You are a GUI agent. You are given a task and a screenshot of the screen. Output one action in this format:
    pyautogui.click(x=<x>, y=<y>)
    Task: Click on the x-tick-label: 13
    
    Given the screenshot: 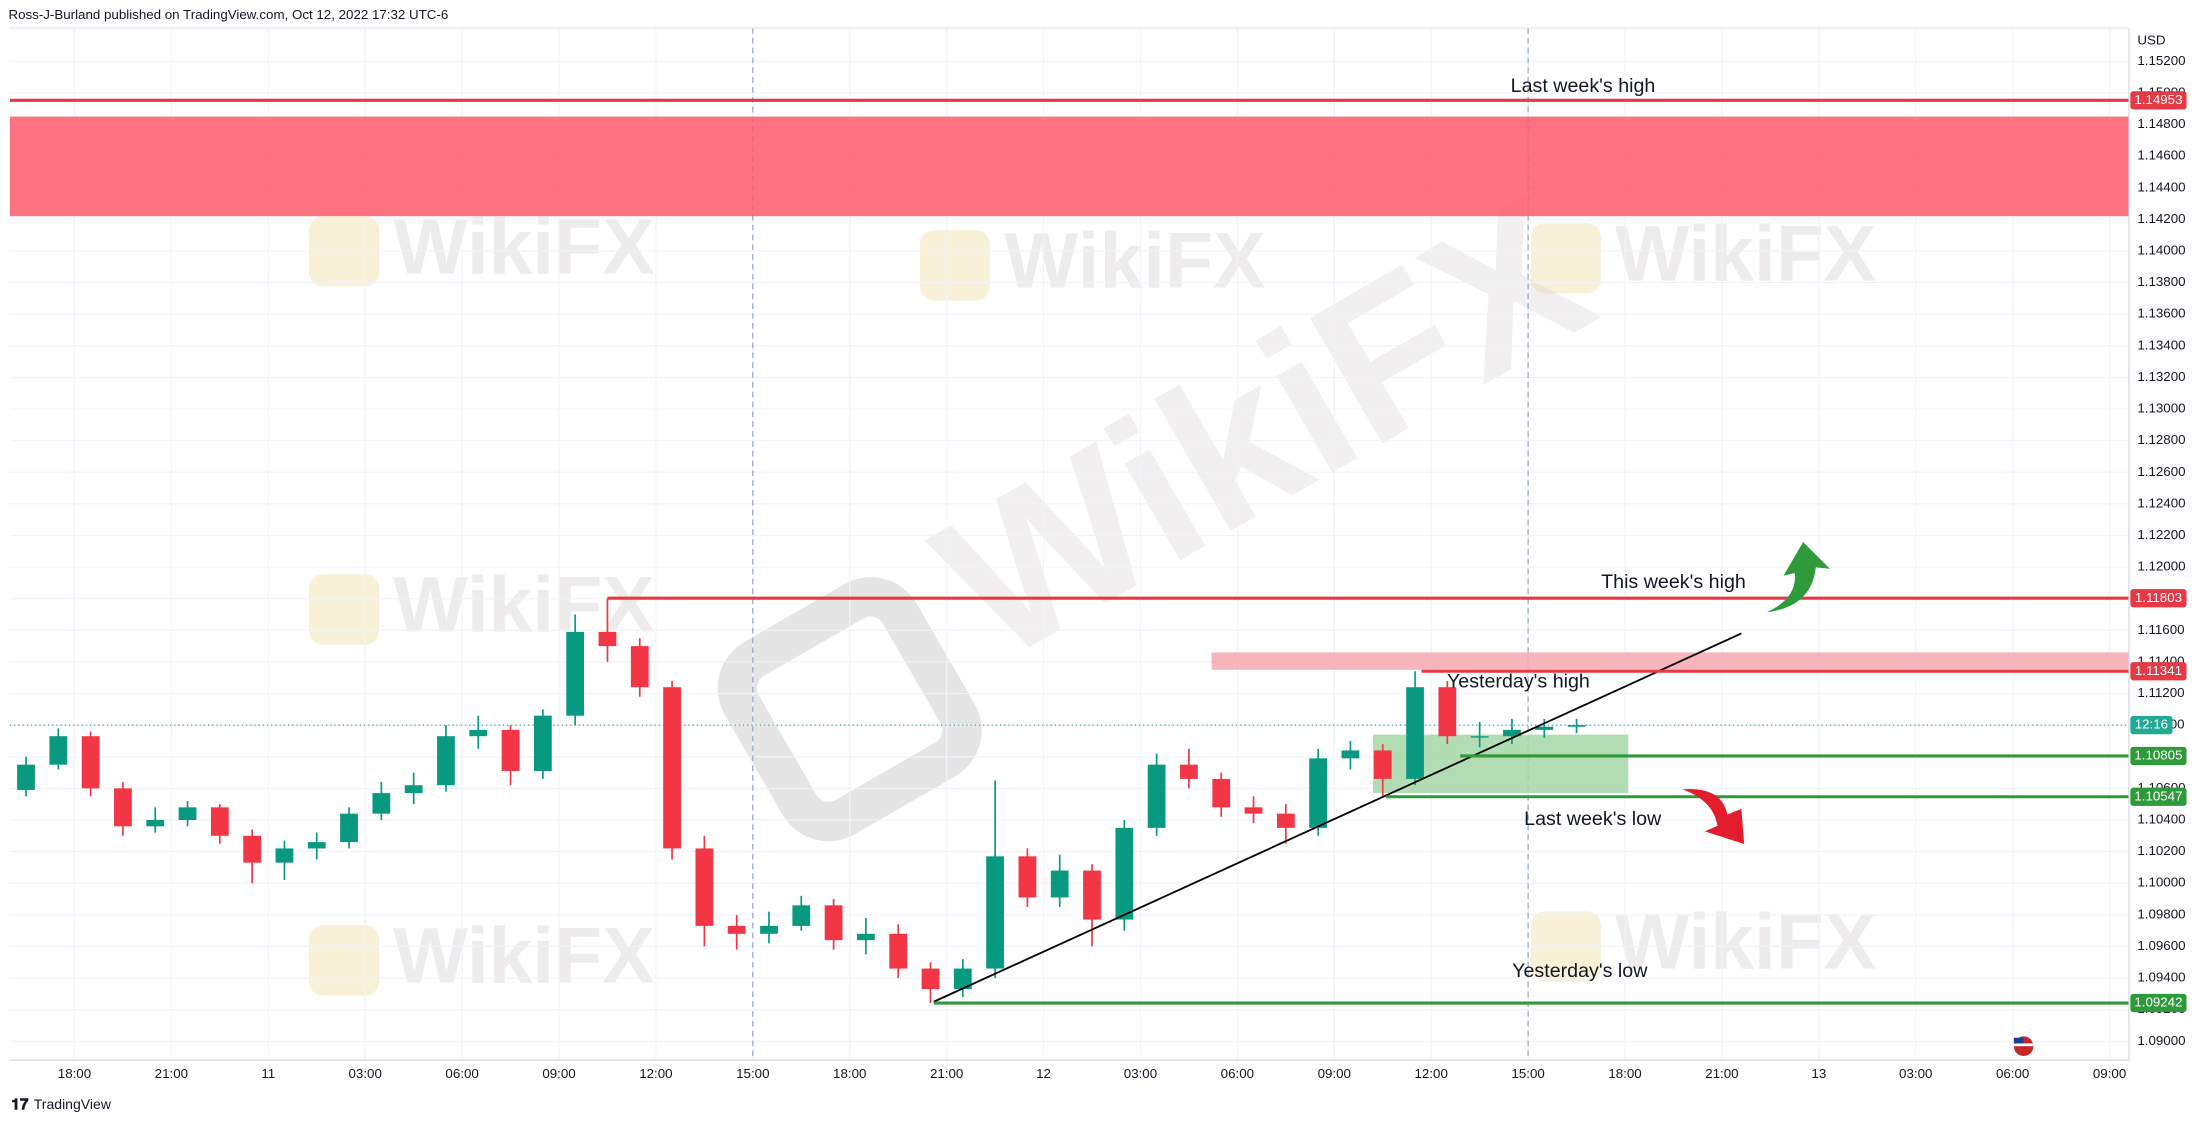 What is the action you would take?
    pyautogui.click(x=1818, y=1073)
    